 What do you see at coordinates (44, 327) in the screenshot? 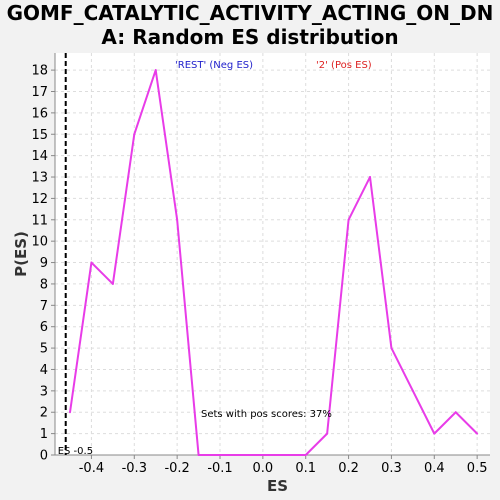
I see `y-tick-label: 6` at bounding box center [44, 327].